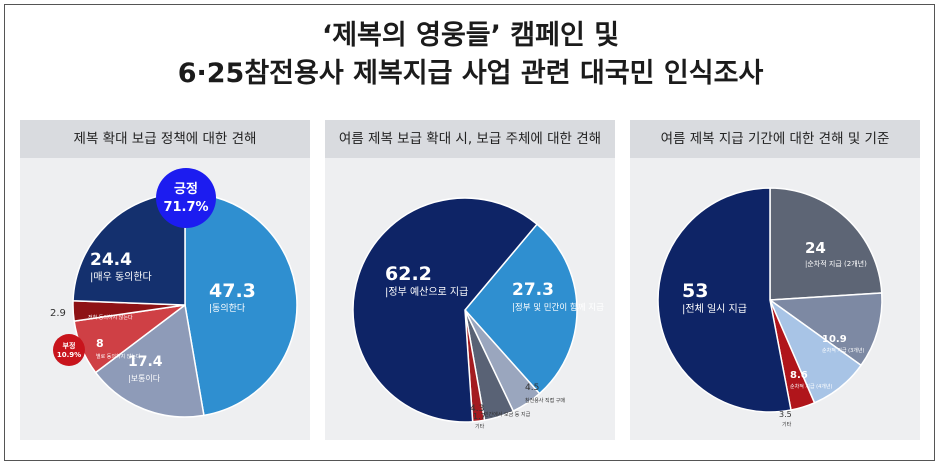 Image resolution: width=941 pixels, height=467 pixels. I want to click on slice-label-joint: |정부 및 민간이 함께 지급, so click(558, 307).